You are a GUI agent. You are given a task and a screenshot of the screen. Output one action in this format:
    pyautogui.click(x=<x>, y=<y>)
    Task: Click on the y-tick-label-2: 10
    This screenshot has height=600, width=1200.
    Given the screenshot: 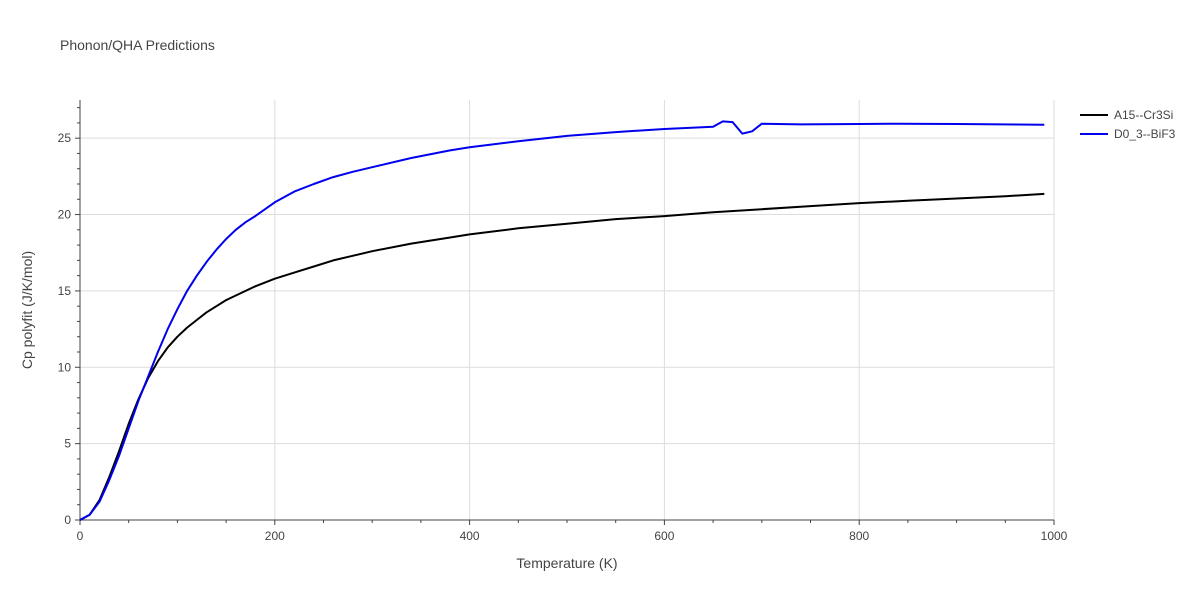 What is the action you would take?
    pyautogui.click(x=65, y=367)
    